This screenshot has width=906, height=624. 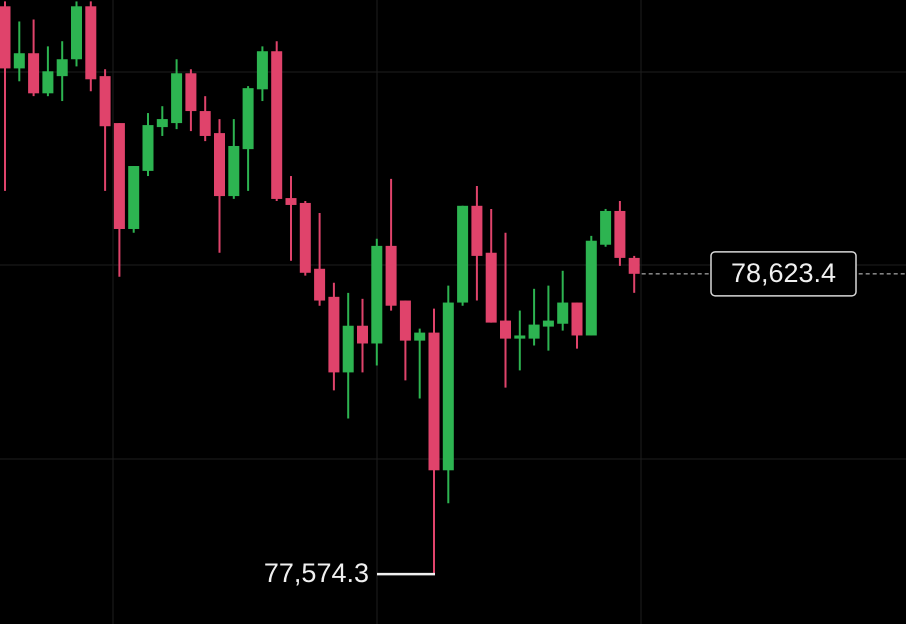 I want to click on last-price-label: 78,623.4, so click(x=783, y=273).